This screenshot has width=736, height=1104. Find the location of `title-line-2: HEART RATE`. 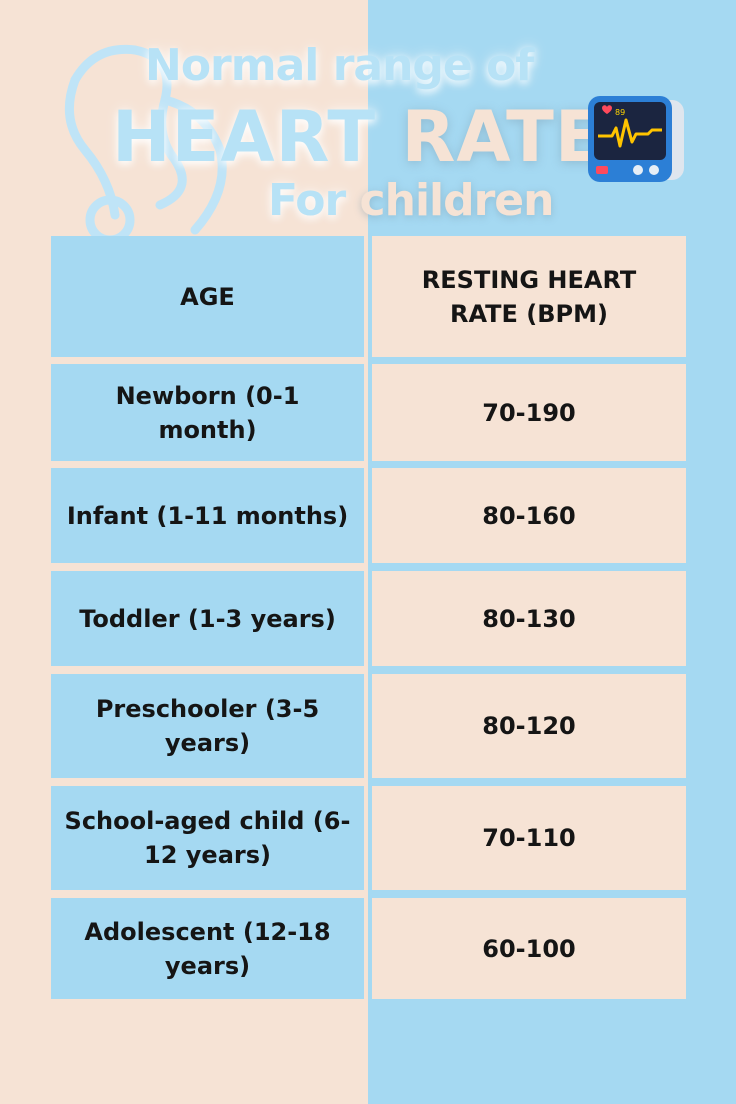

title-line-2: HEART RATE is located at coordinates (358, 137).